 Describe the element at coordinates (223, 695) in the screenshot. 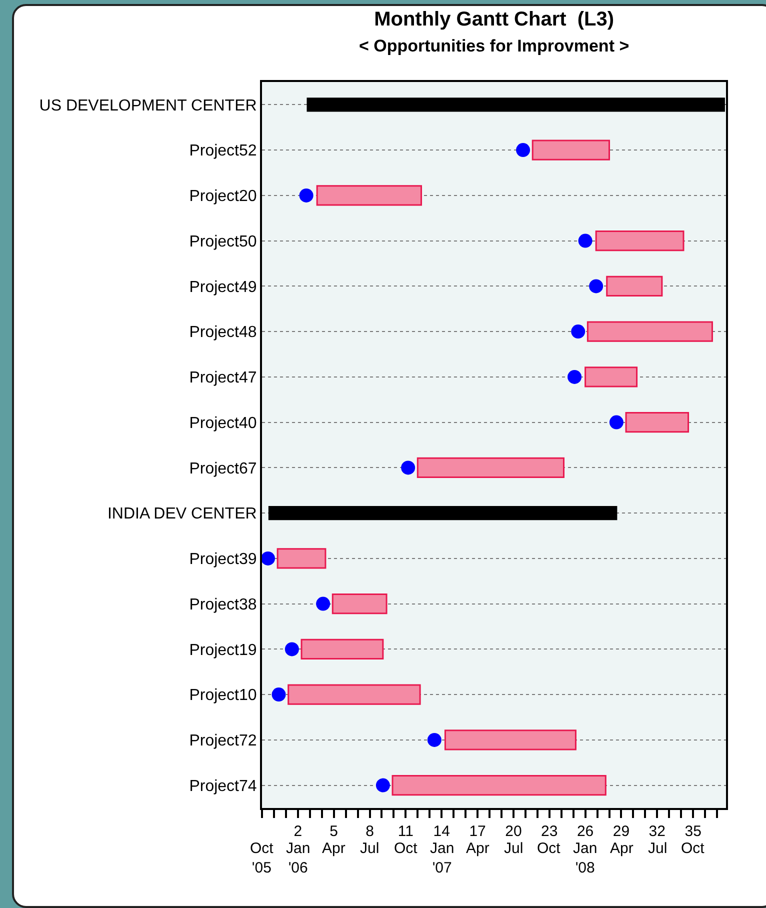

I see `y-tick-label: Project10` at that location.